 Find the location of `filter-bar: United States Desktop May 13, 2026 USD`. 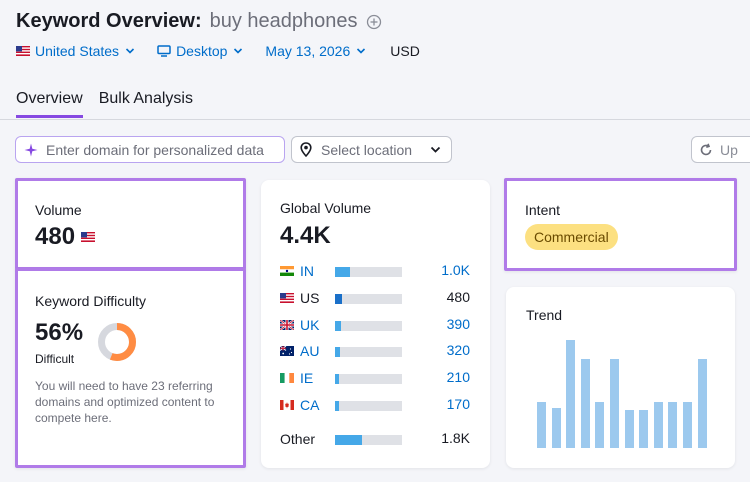

filter-bar: United States Desktop May 13, 2026 USD is located at coordinates (218, 51).